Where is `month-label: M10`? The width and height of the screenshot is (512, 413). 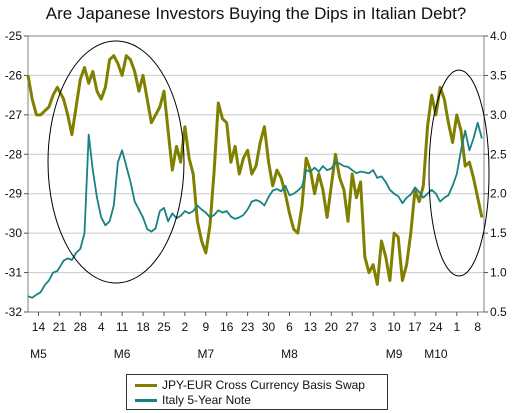
month-label: M10 is located at coordinates (436, 354).